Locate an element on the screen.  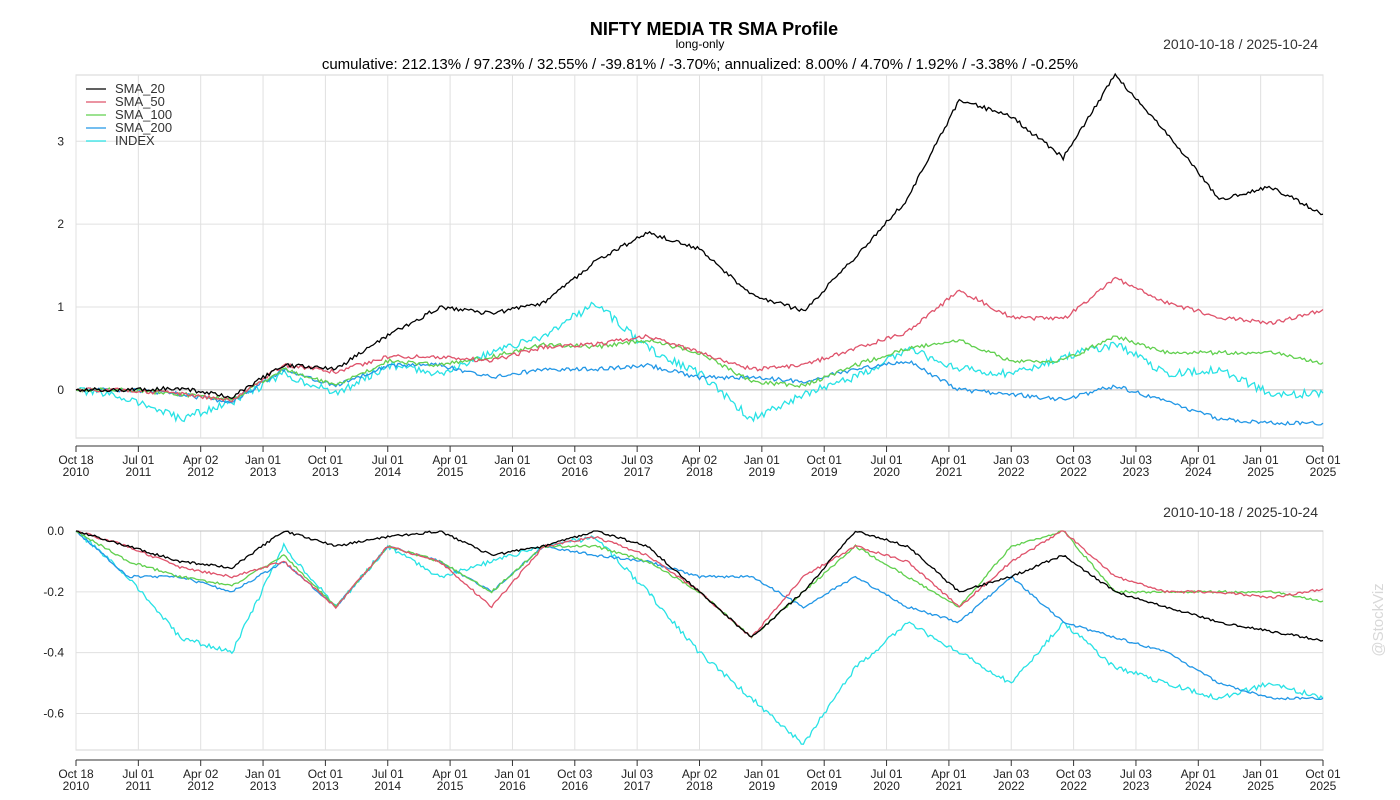
y-tick-label: 3 is located at coordinates (60, 141).